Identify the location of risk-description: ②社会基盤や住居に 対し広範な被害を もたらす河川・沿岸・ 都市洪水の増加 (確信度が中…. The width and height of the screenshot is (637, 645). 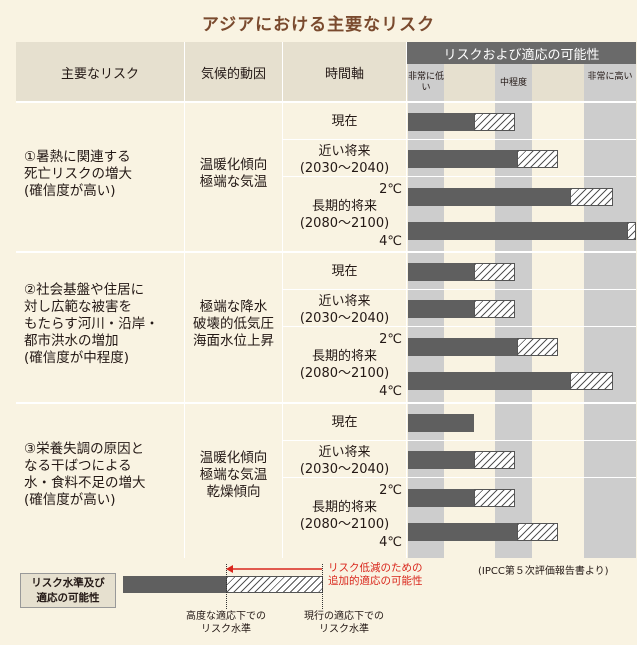
(103, 324).